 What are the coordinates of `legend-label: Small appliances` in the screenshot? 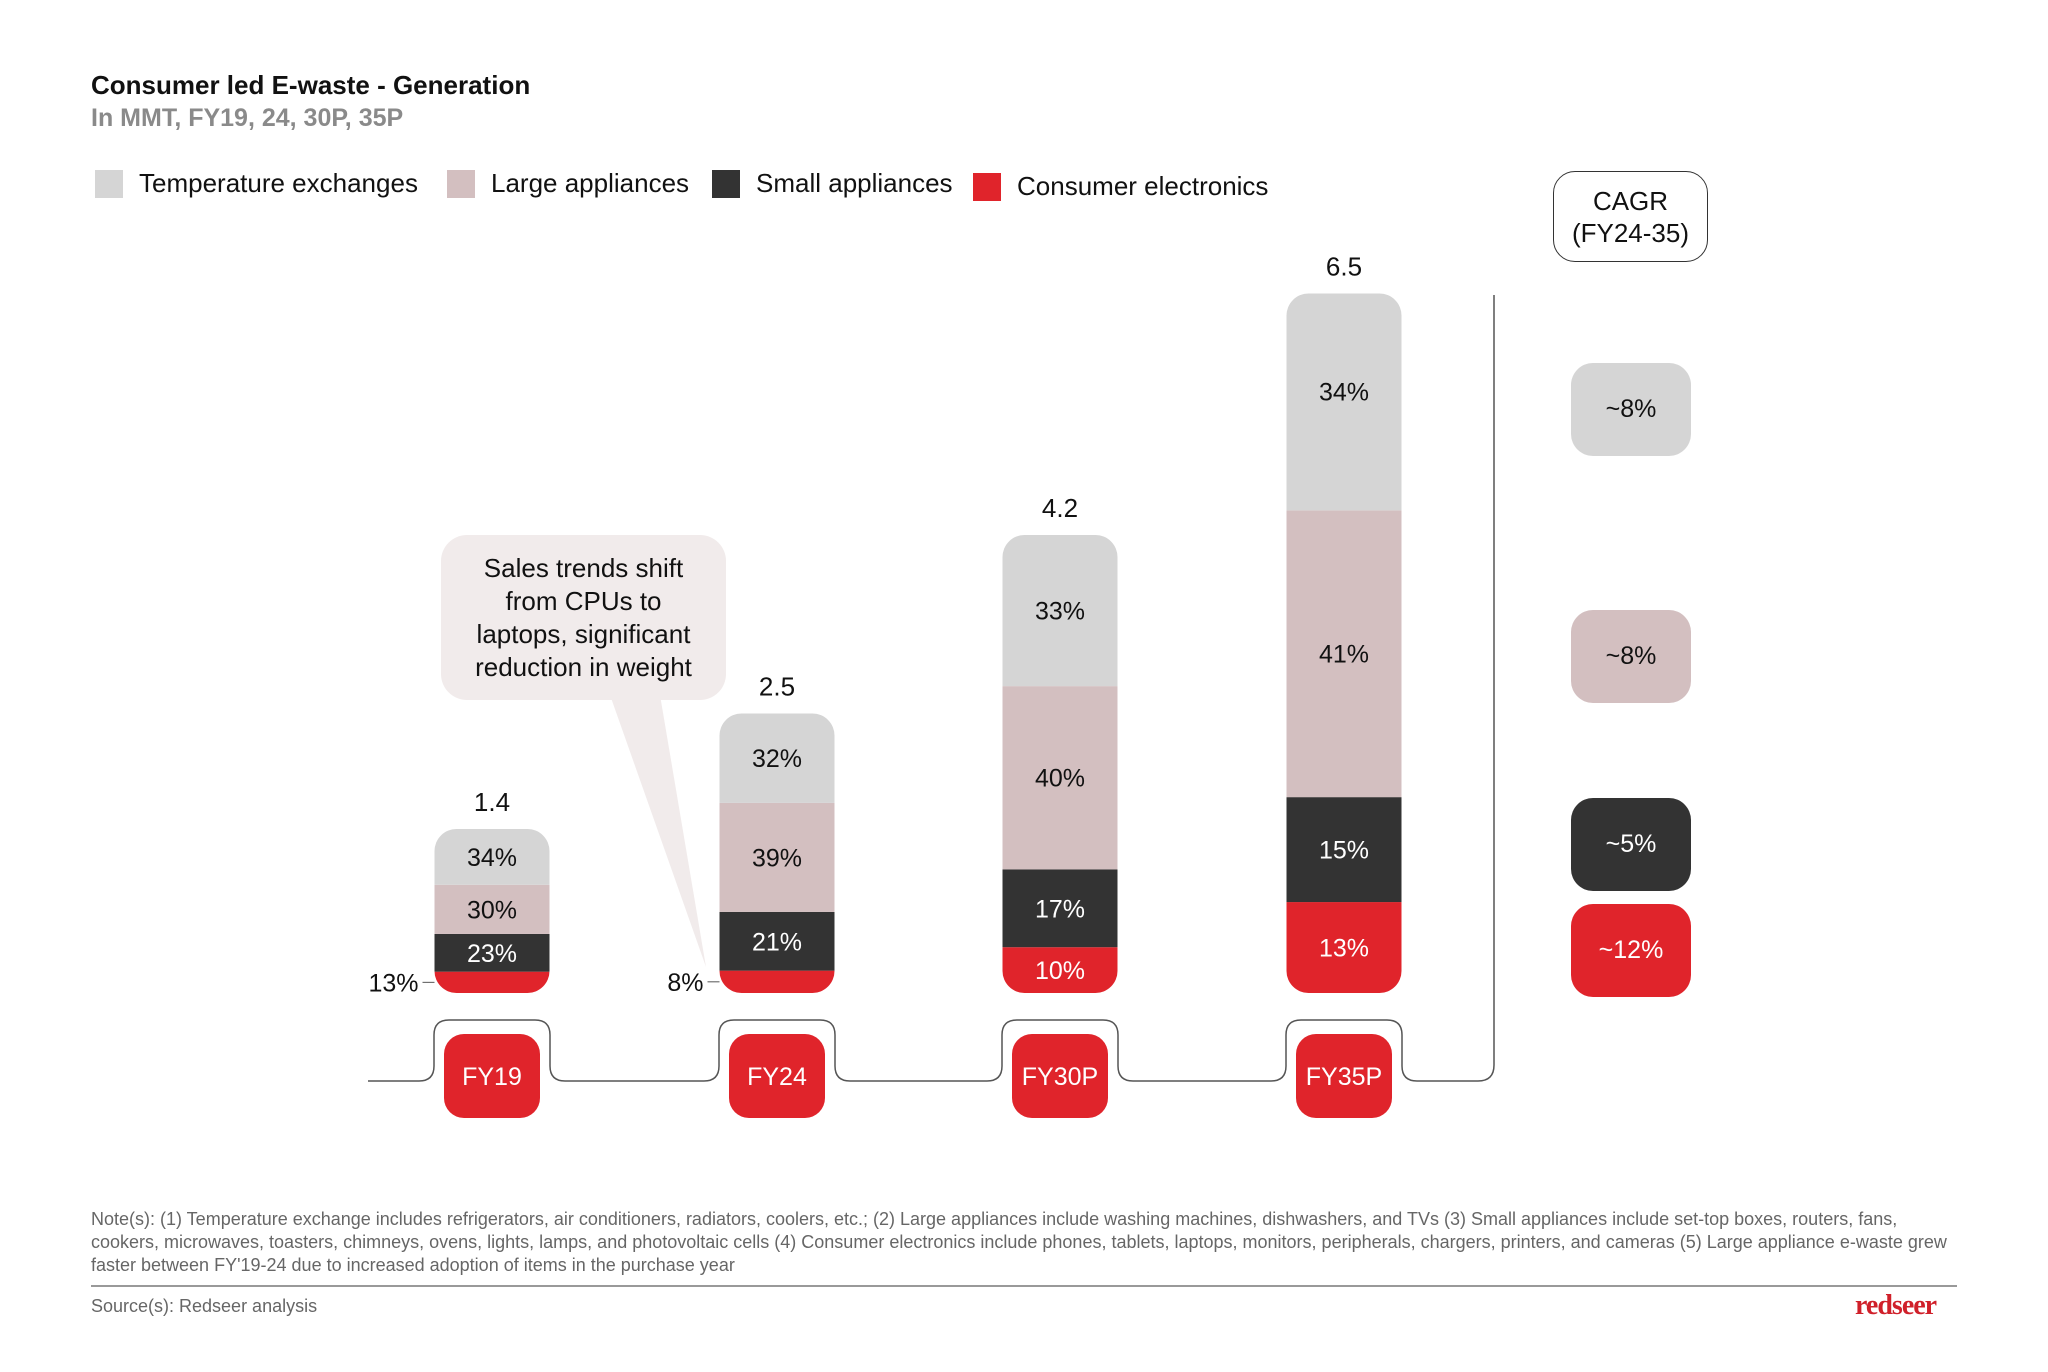 It's located at (854, 183).